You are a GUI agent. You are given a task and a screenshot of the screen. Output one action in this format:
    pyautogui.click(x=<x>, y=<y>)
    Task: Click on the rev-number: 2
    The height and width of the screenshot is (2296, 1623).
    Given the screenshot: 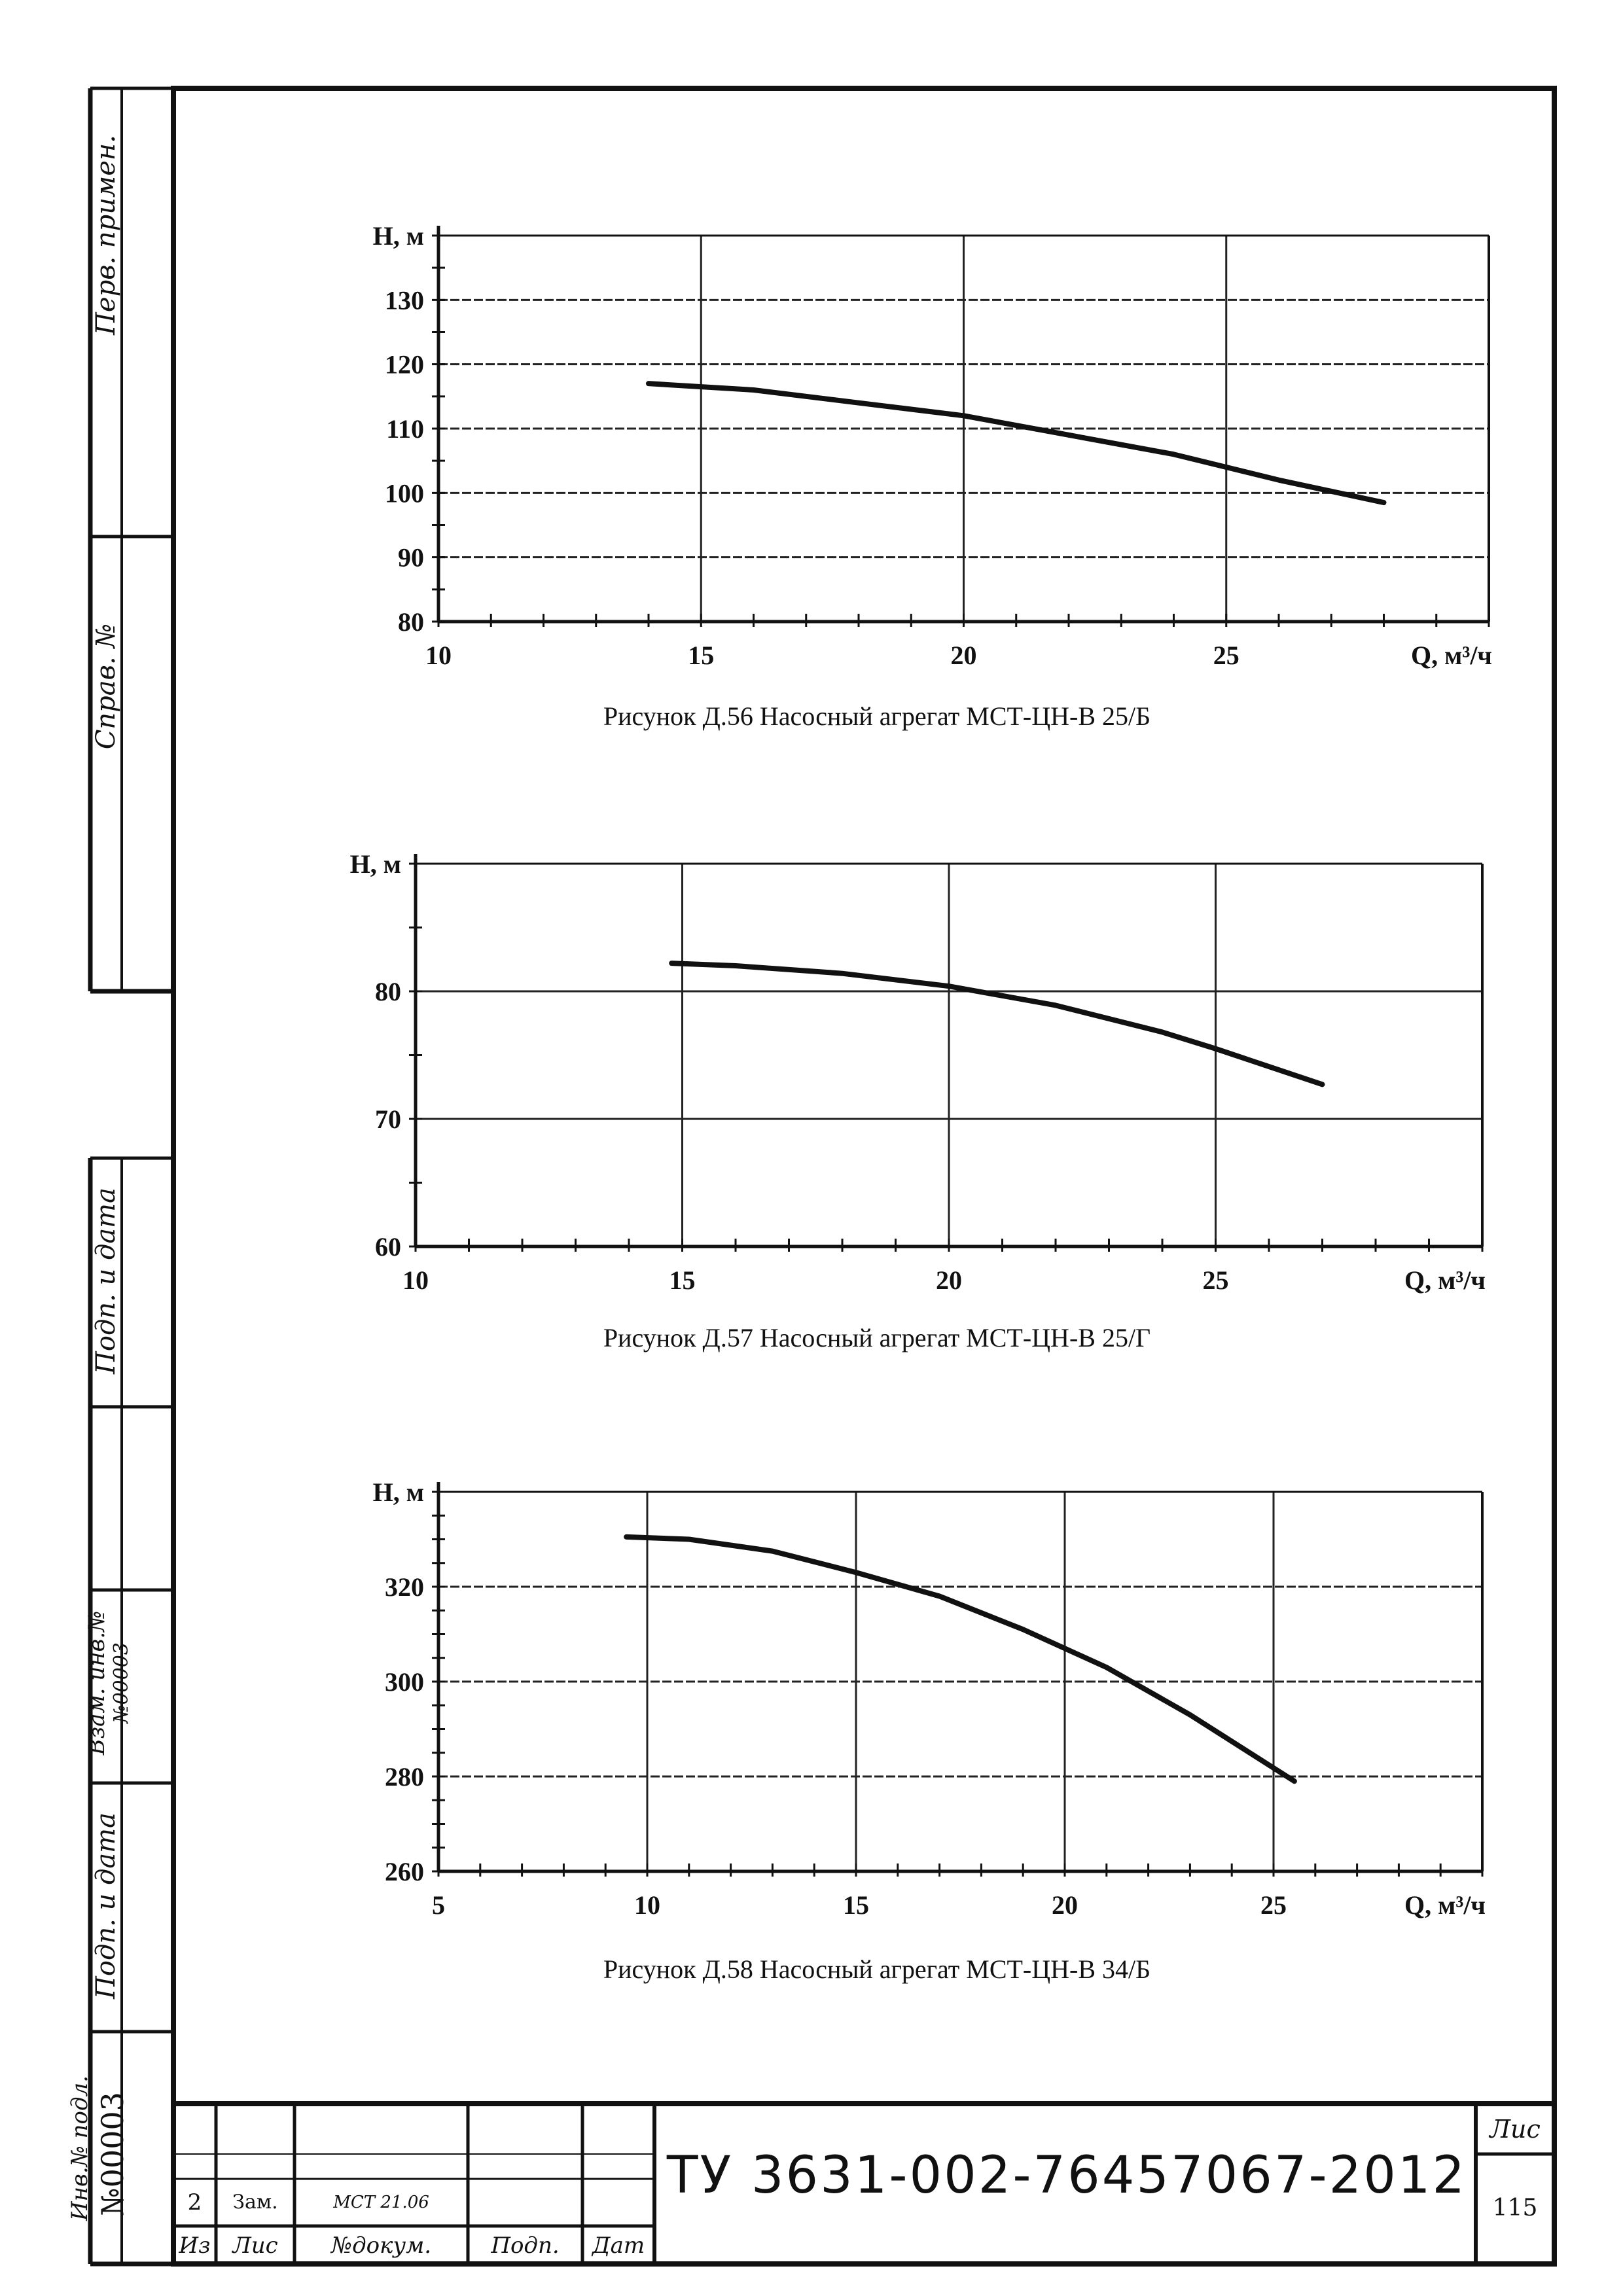 What is the action you would take?
    pyautogui.click(x=194, y=2202)
    